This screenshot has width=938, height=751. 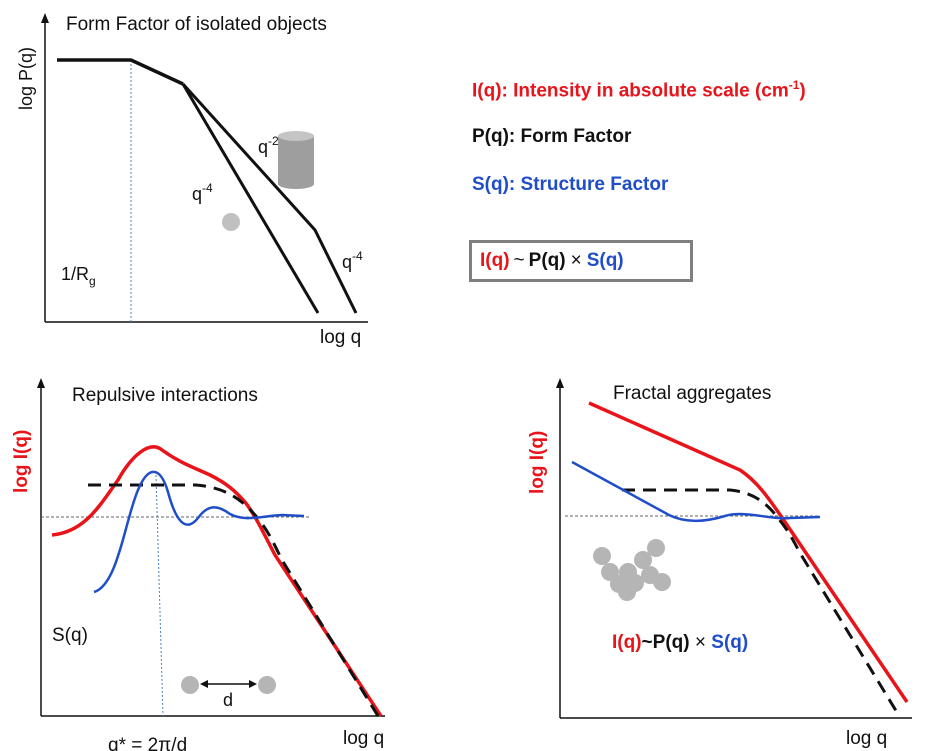 I want to click on structure-factor-label: S(q), so click(x=70, y=635).